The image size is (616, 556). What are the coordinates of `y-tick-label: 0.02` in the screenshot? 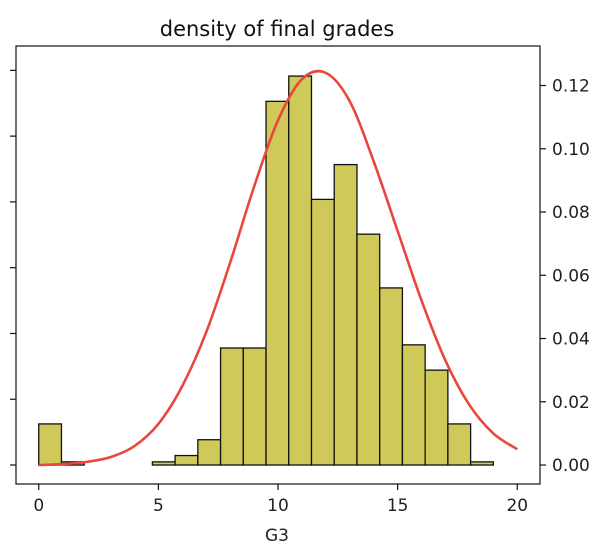 It's located at (571, 403).